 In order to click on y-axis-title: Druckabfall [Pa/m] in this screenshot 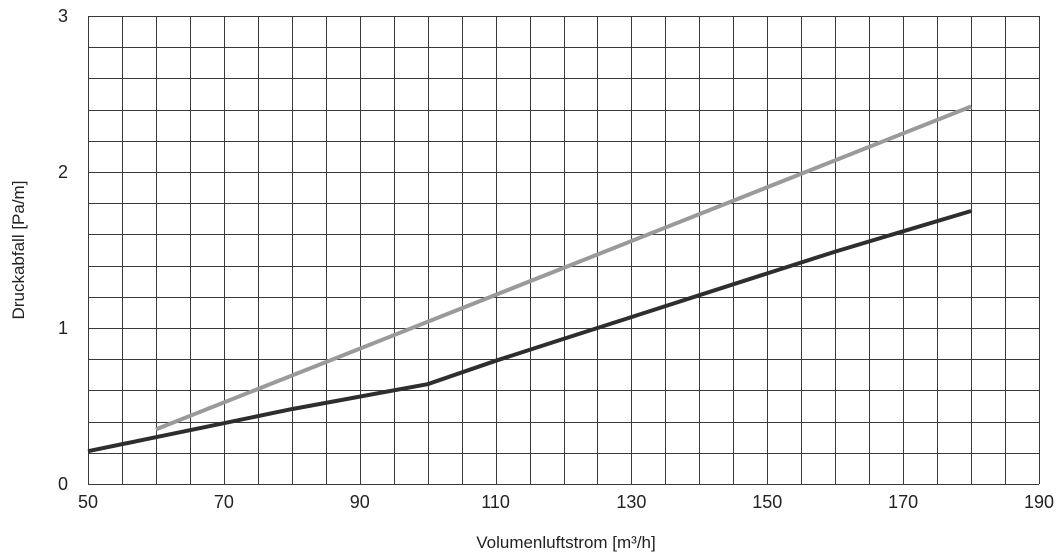, I will do `click(18, 250)`.